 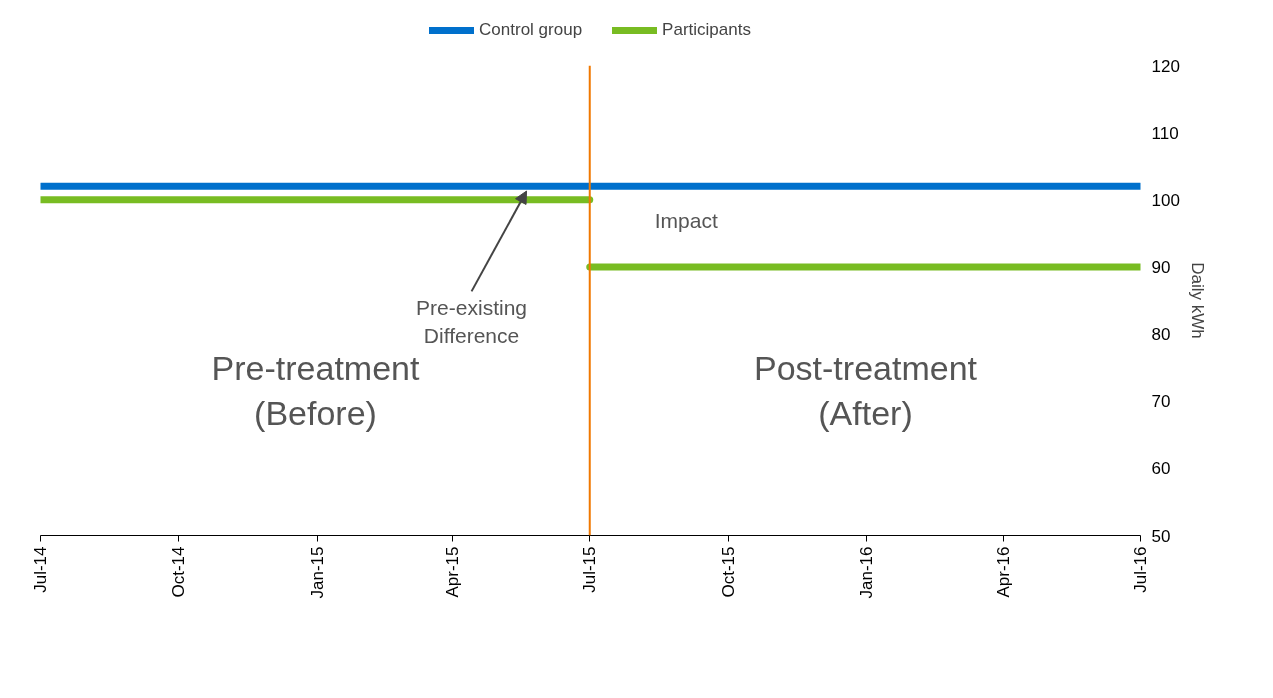 I want to click on y-tick-label: 90, so click(x=1161, y=267).